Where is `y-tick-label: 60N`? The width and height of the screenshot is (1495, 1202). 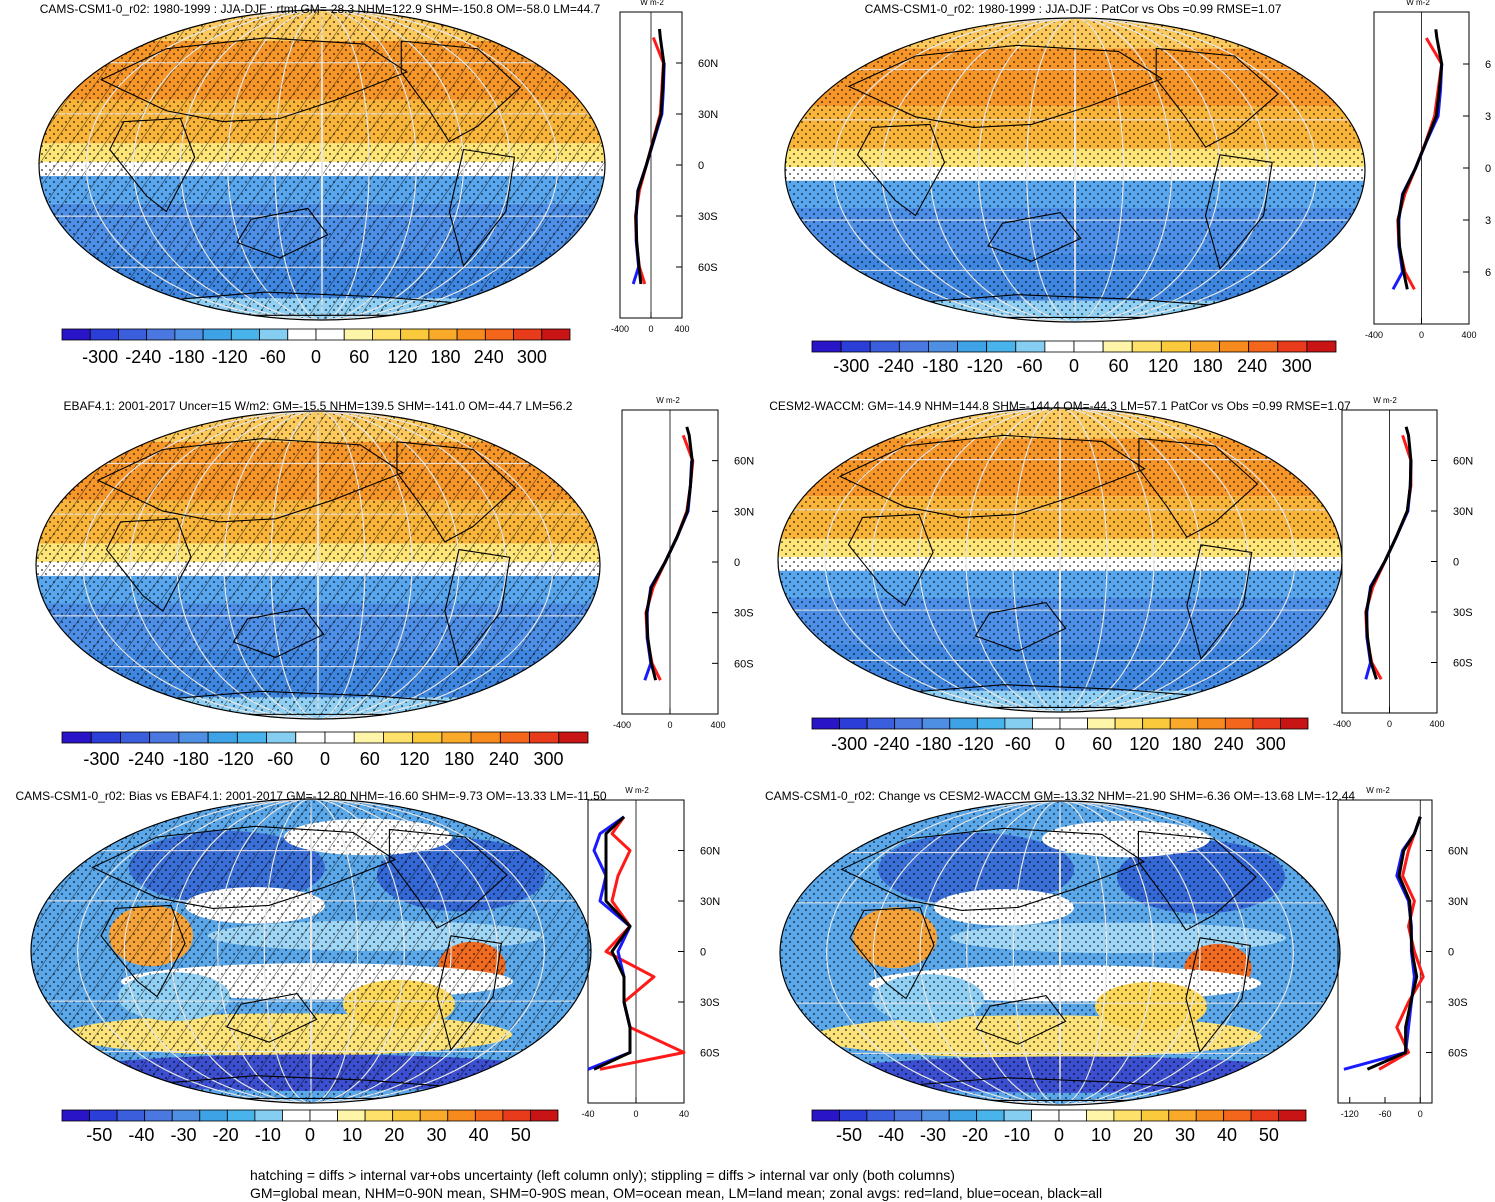 y-tick-label: 60N is located at coordinates (1463, 462).